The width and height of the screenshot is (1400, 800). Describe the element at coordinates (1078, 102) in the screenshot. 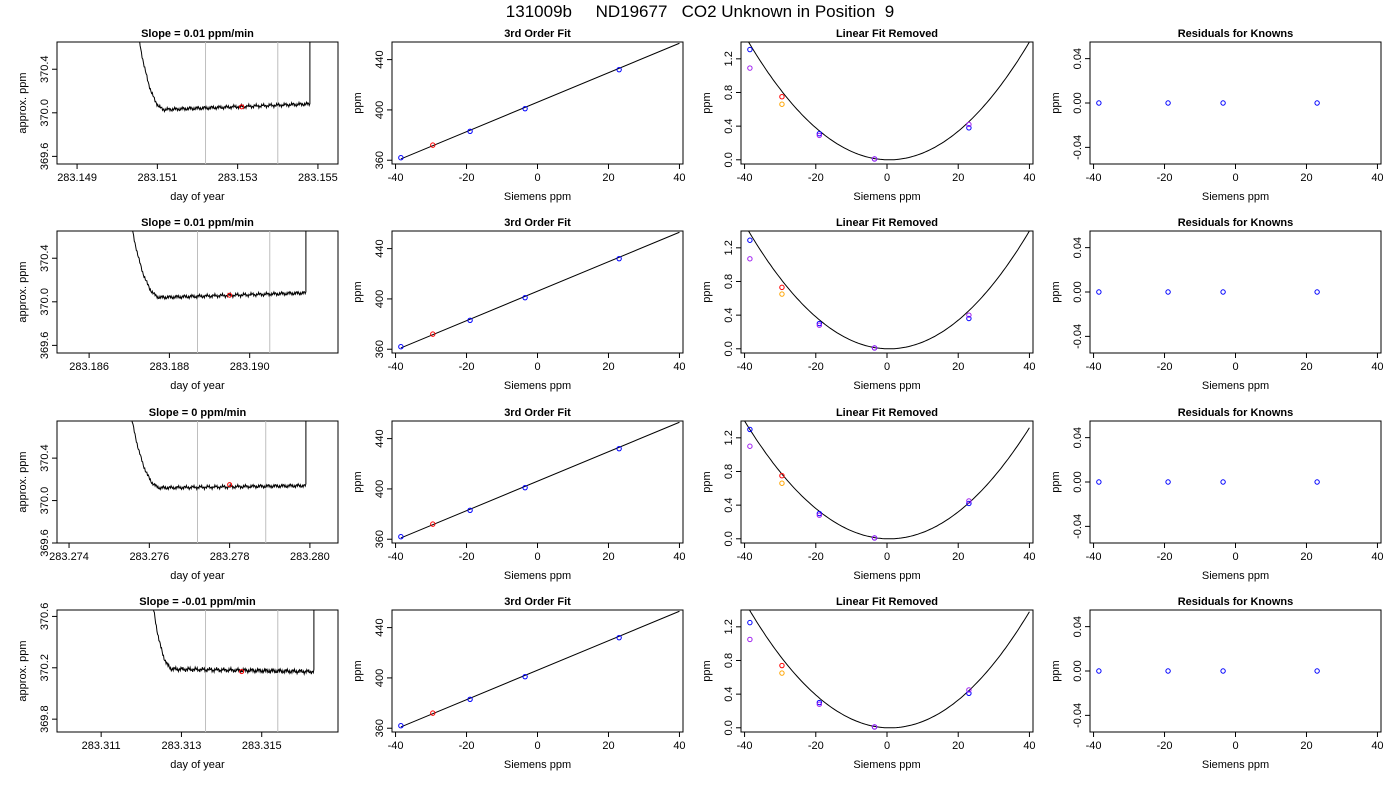

I see `y-tick-label: 0.00` at that location.